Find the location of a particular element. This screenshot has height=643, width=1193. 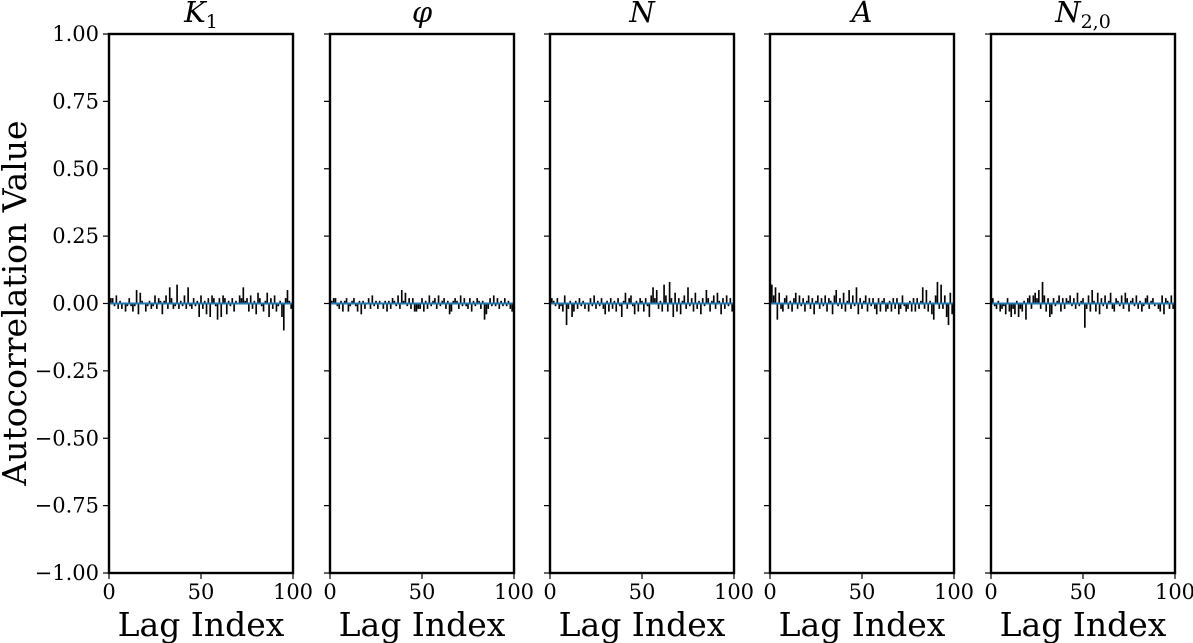

y-tick-label: 0.25 is located at coordinates (75, 236).